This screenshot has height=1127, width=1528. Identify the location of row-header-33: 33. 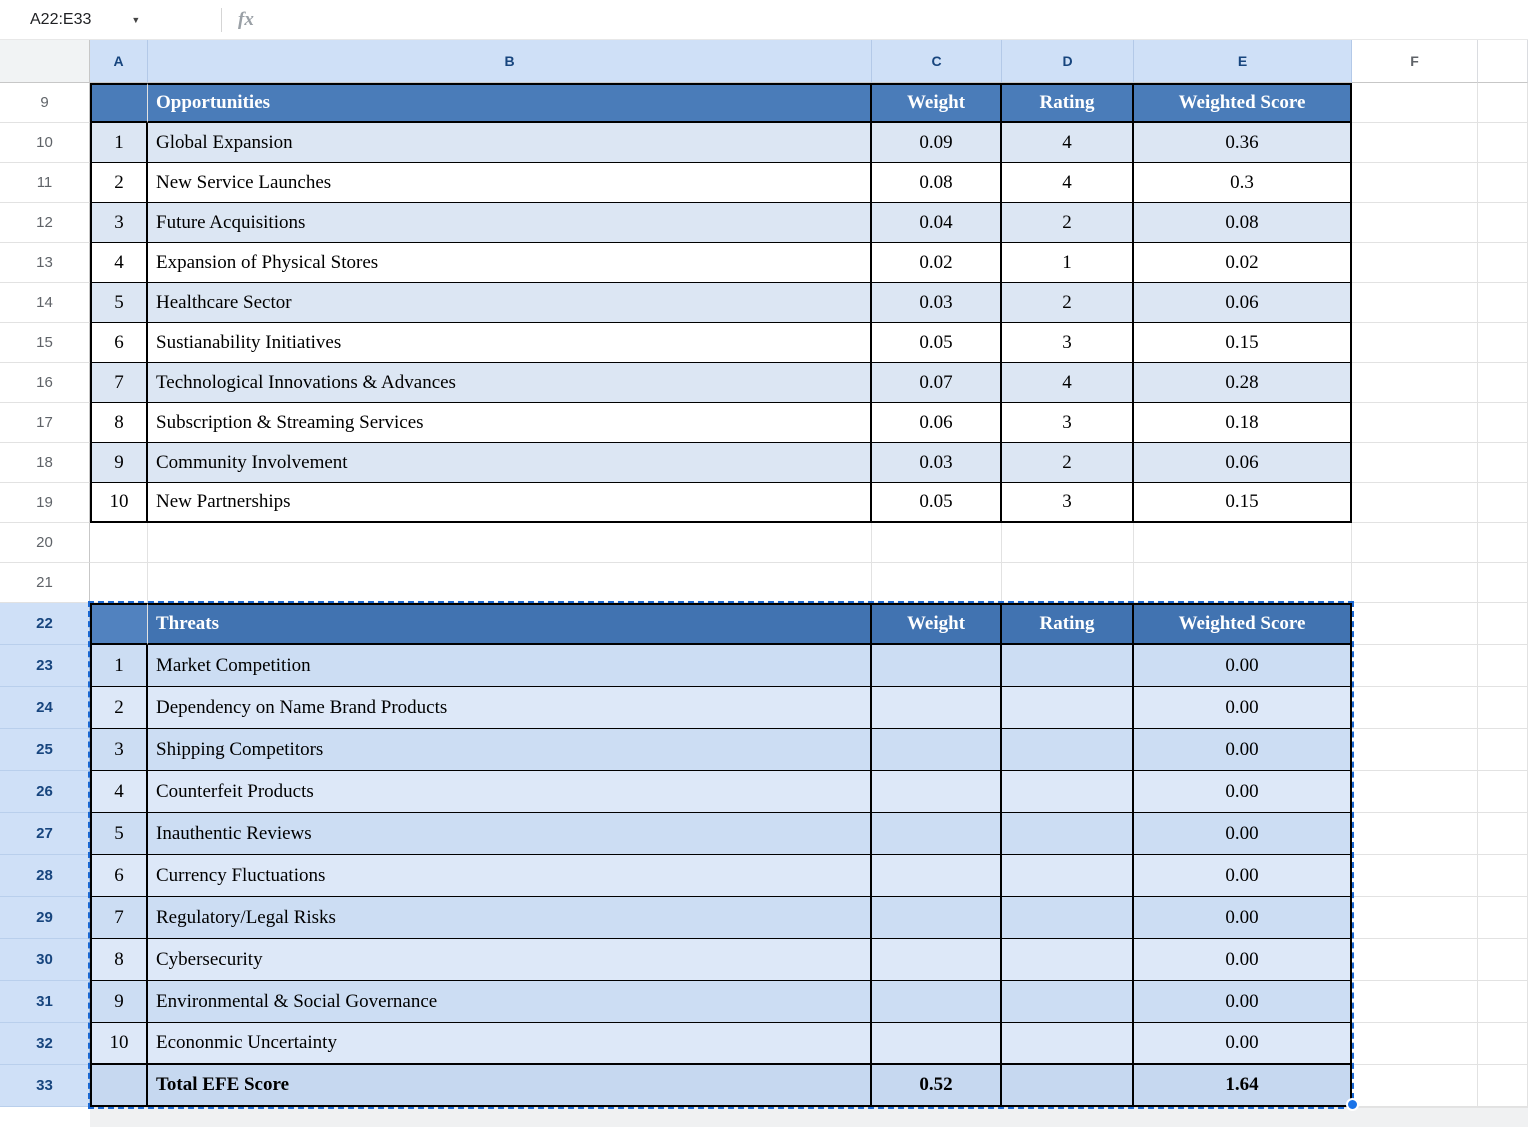
(45, 1086).